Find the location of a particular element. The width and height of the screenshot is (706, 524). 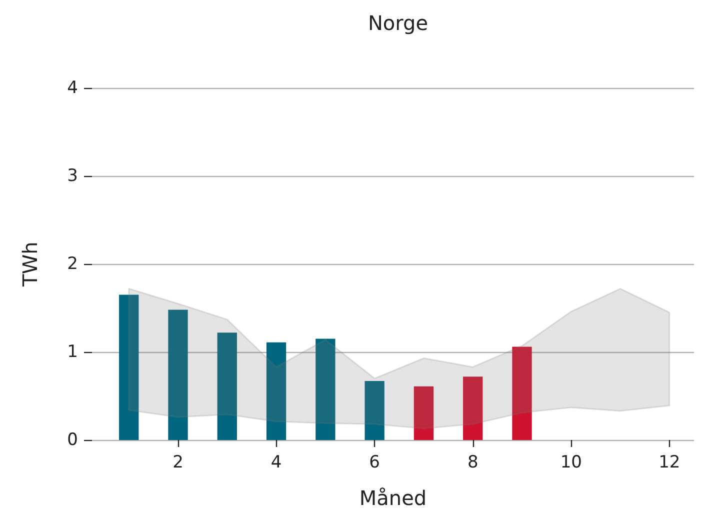

y-axis-title: TWh is located at coordinates (30, 265).